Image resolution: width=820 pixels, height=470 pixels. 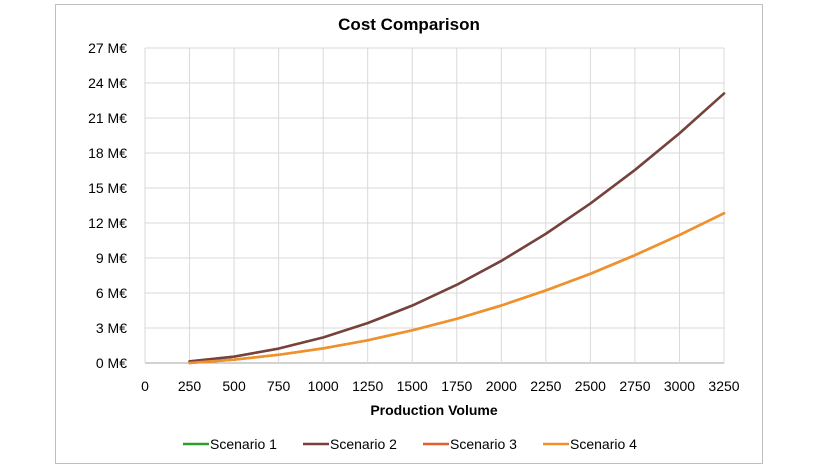 I want to click on x-tick-label: 2250, so click(x=545, y=386).